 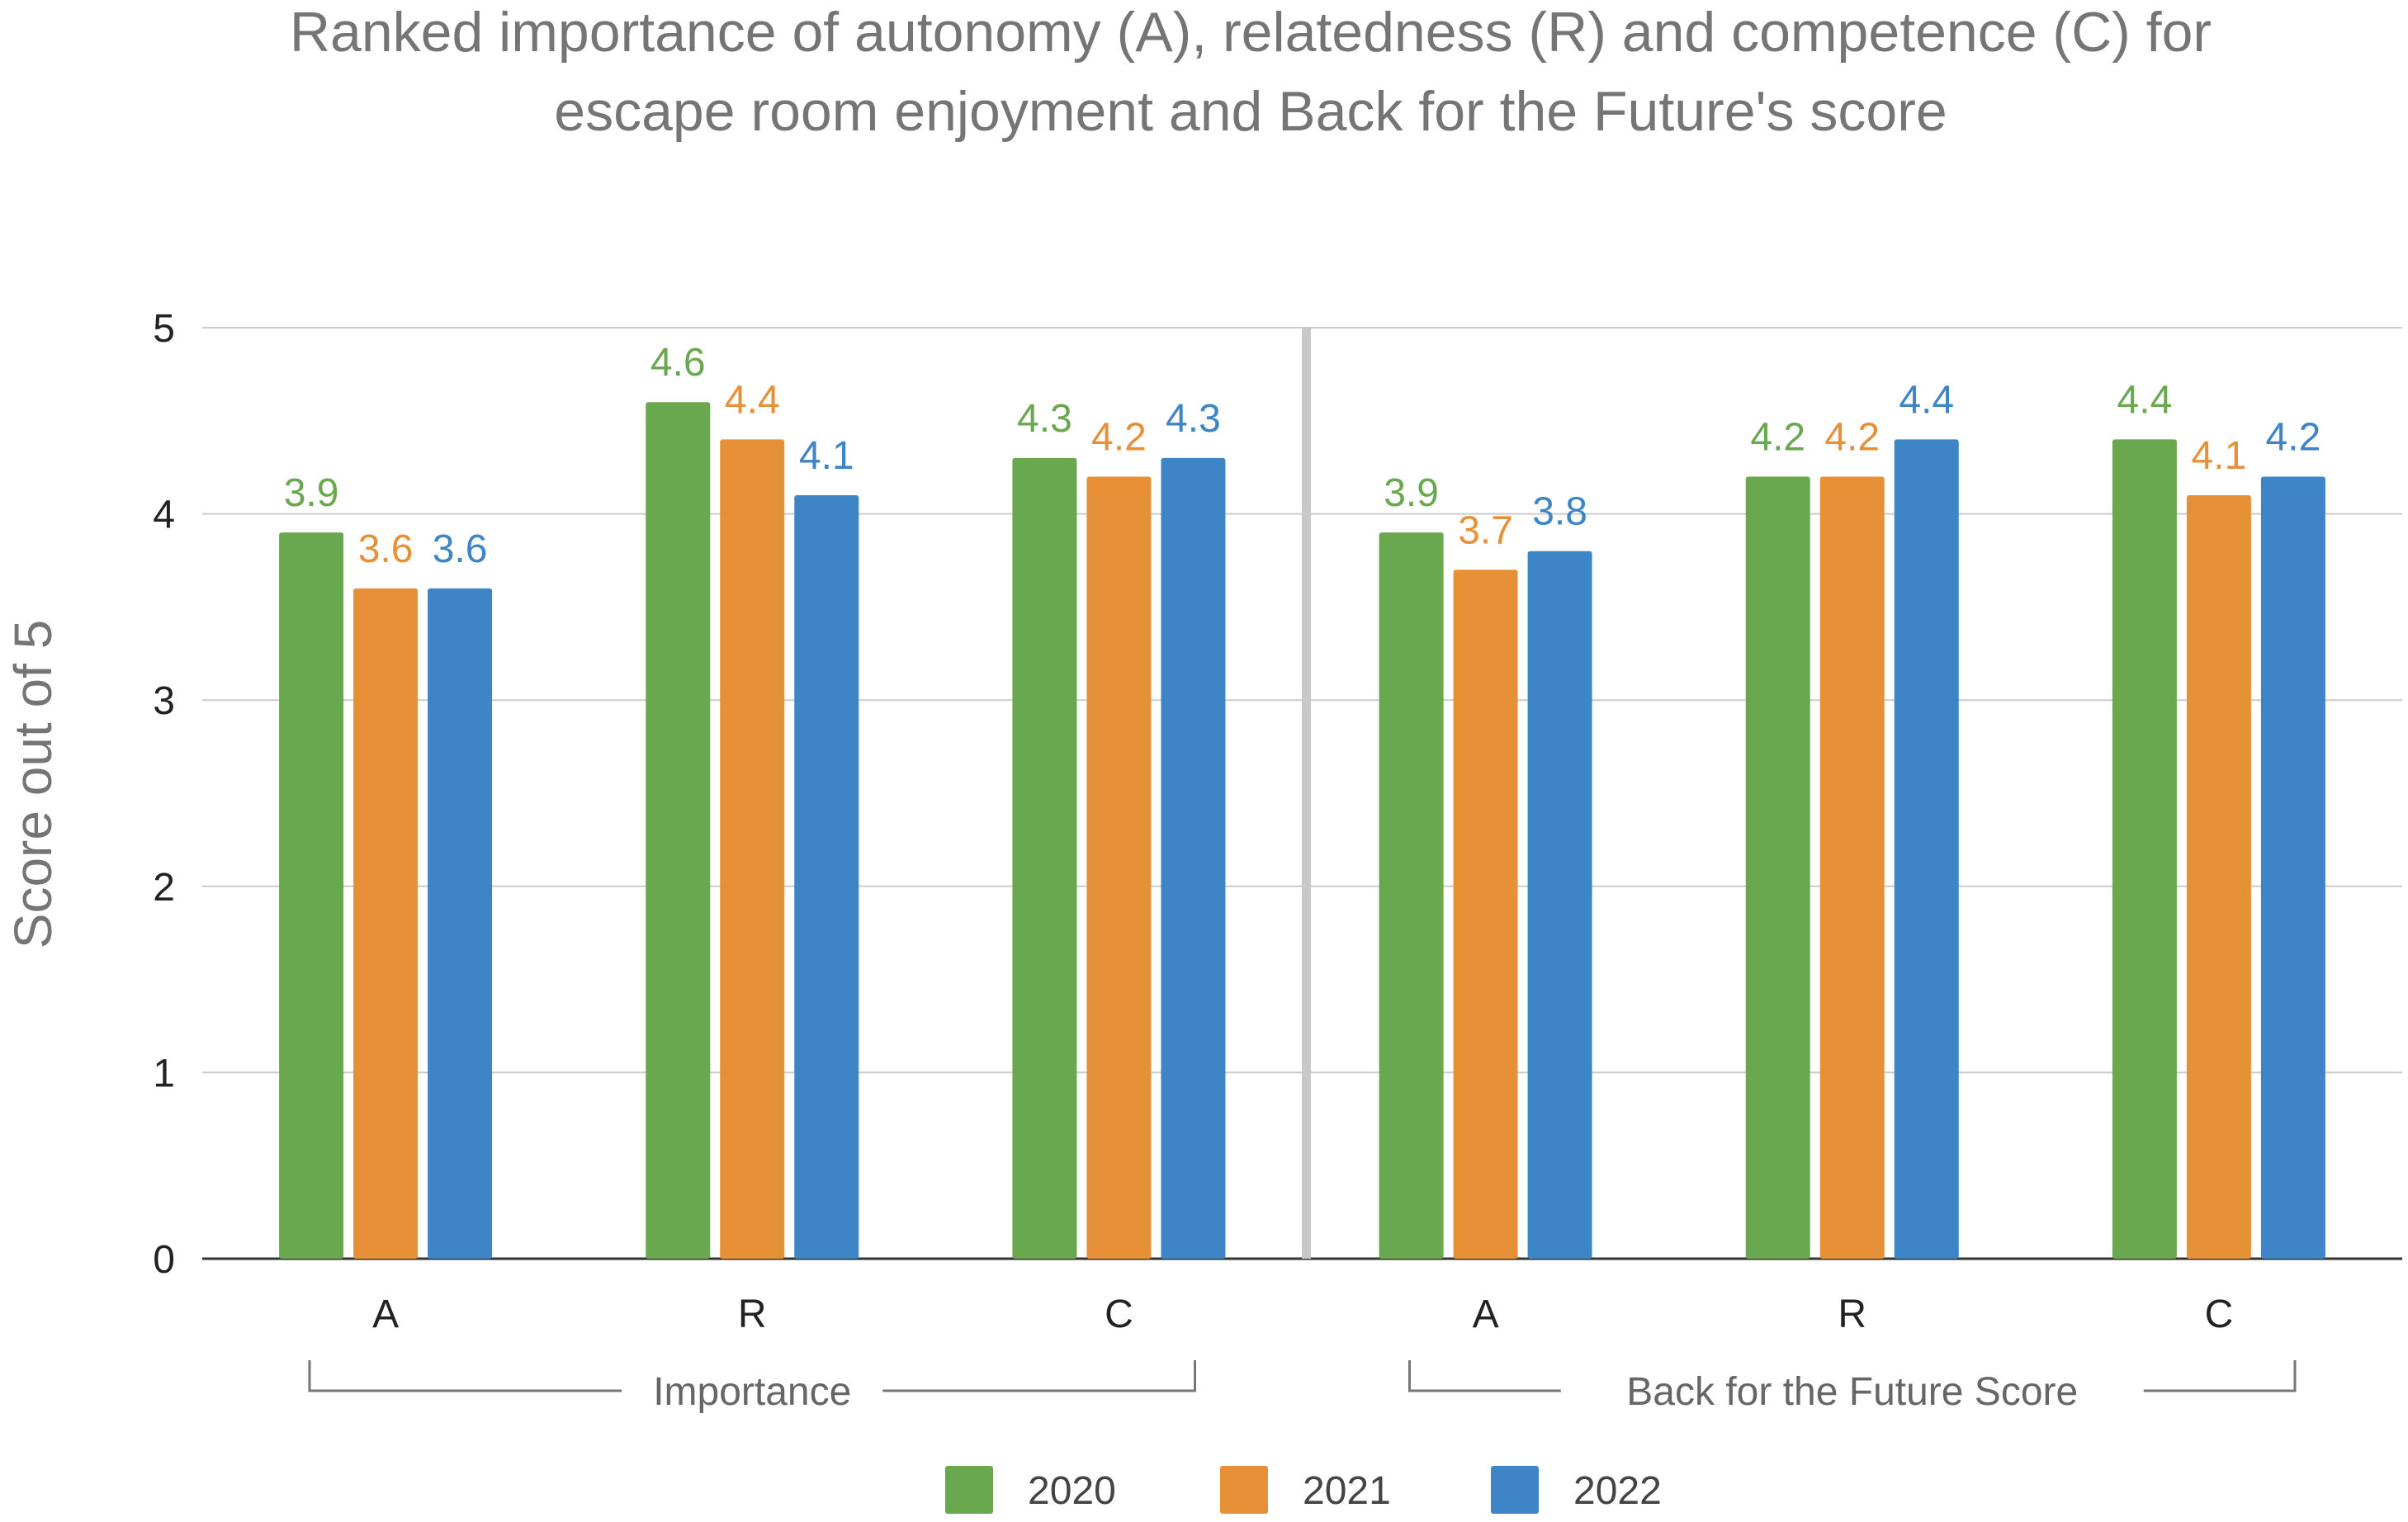 I want to click on legend-label-2022: 2022, so click(x=1617, y=1491).